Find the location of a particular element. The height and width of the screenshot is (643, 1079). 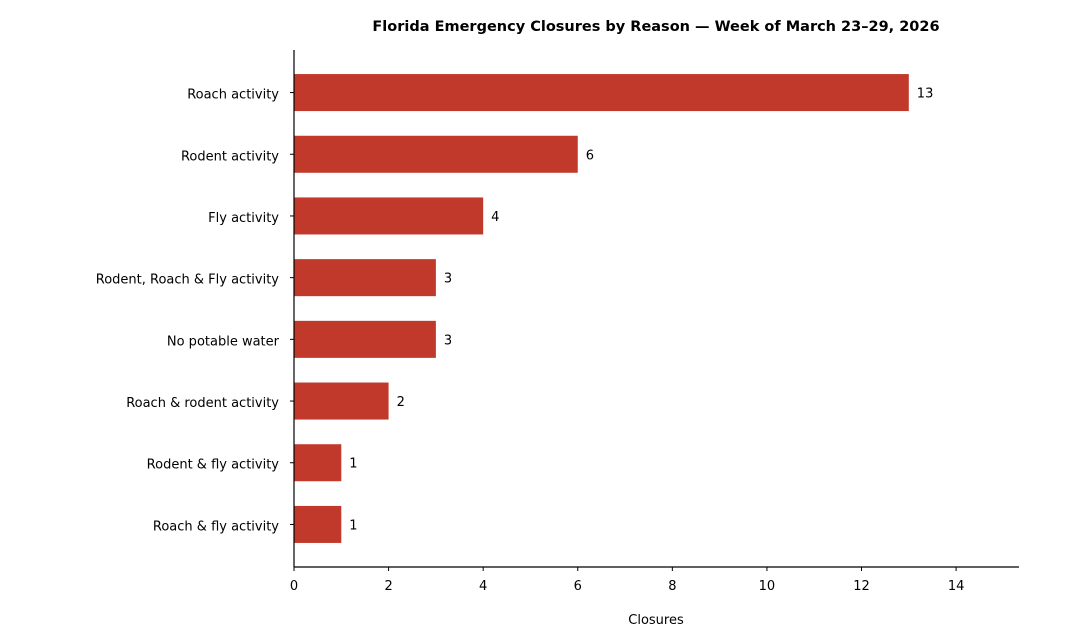

x-tick-label: 8 is located at coordinates (672, 586).